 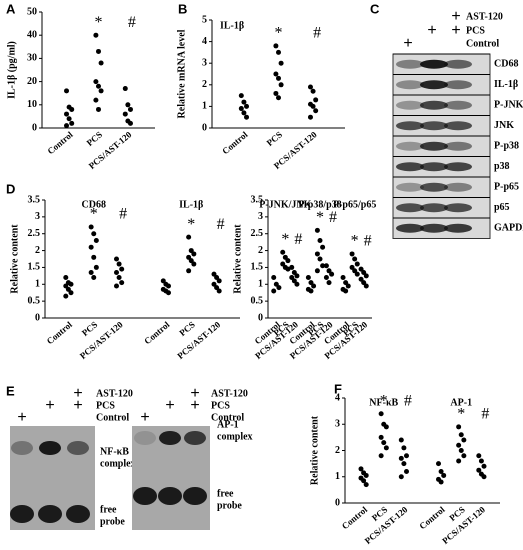 I want to click on band-label: CD68, so click(x=506, y=64).